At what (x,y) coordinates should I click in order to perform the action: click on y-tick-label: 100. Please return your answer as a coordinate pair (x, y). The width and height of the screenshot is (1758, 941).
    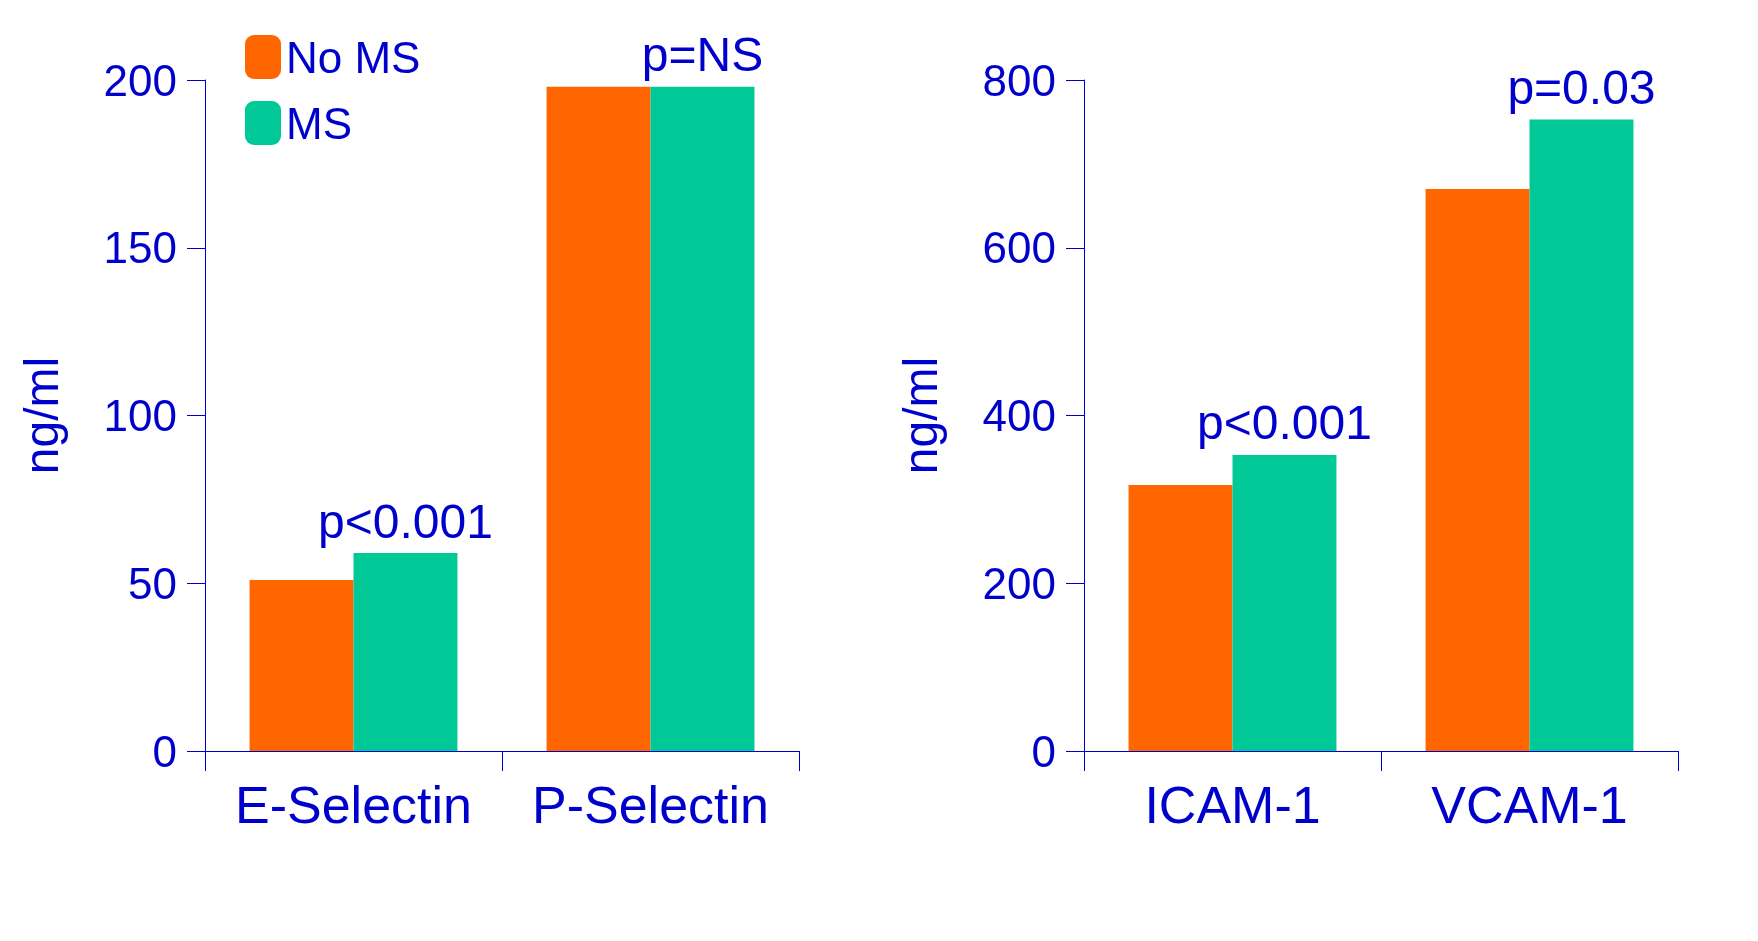
    Looking at the image, I should click on (140, 415).